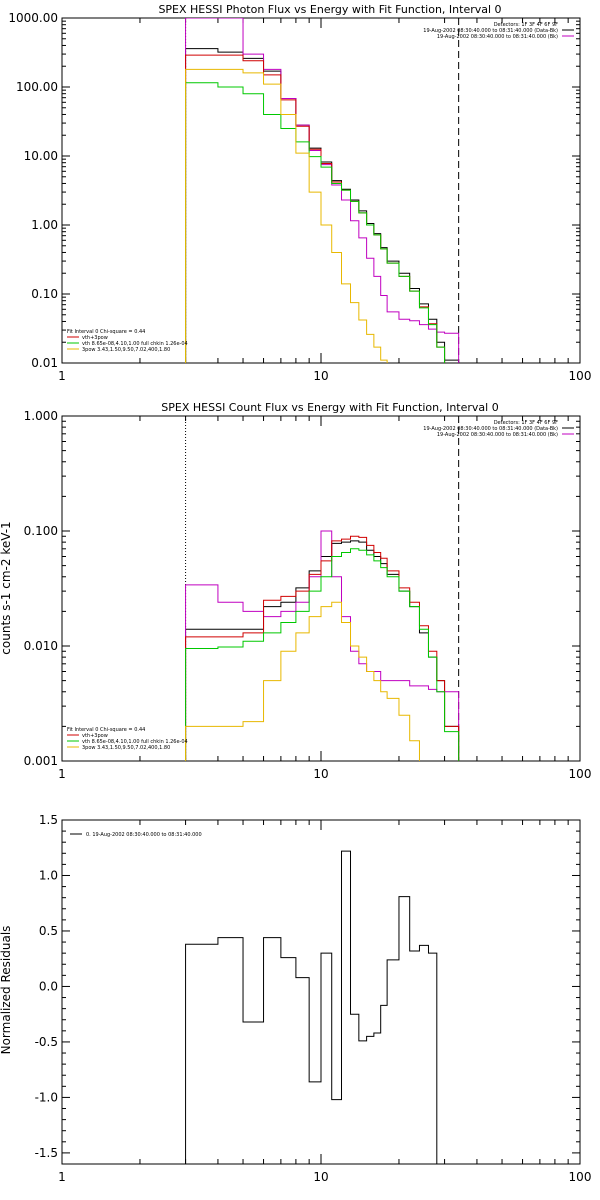 This screenshot has width=600, height=1200. What do you see at coordinates (48, 931) in the screenshot?
I see `y-tick-label: 0.5` at bounding box center [48, 931].